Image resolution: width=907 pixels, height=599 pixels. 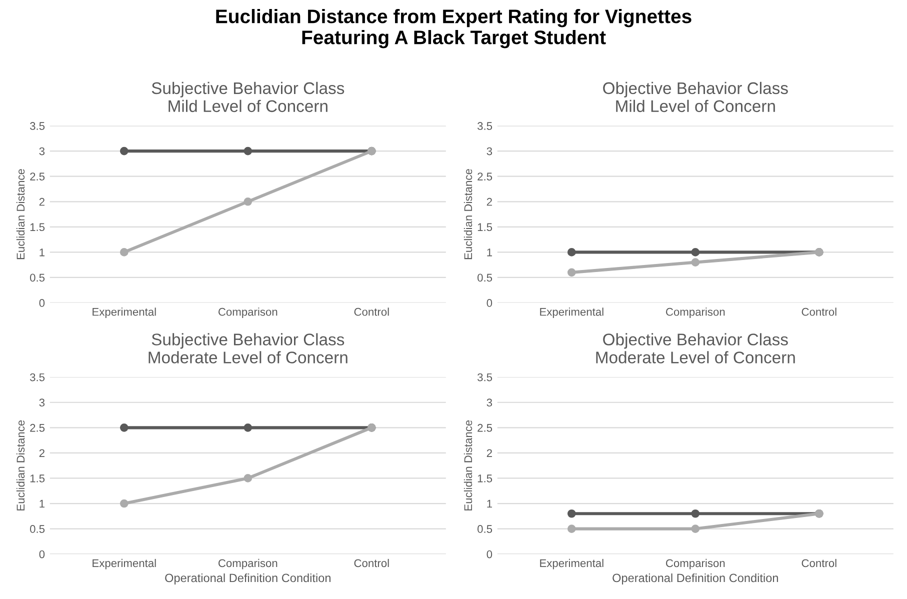 I want to click on chart-title: Objective Behavior Class Mild Level of Concern, so click(x=695, y=97).